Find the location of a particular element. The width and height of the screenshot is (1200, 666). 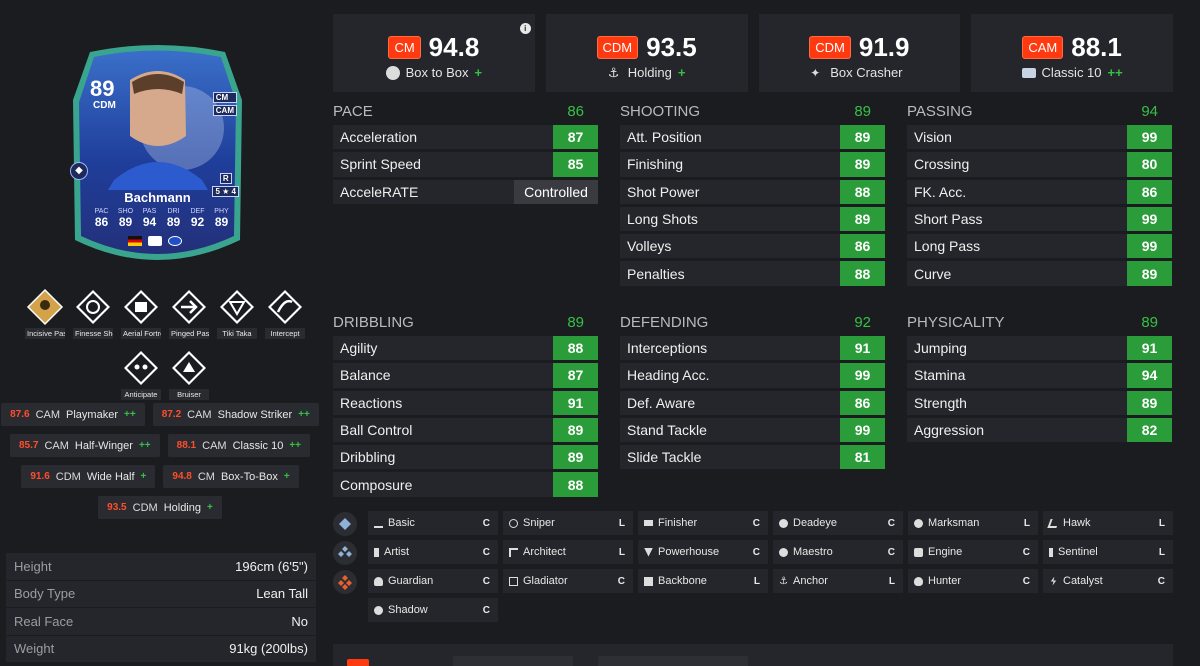

summary-card: CDM 91.9 ✦ Box Crasher is located at coordinates (859, 53).